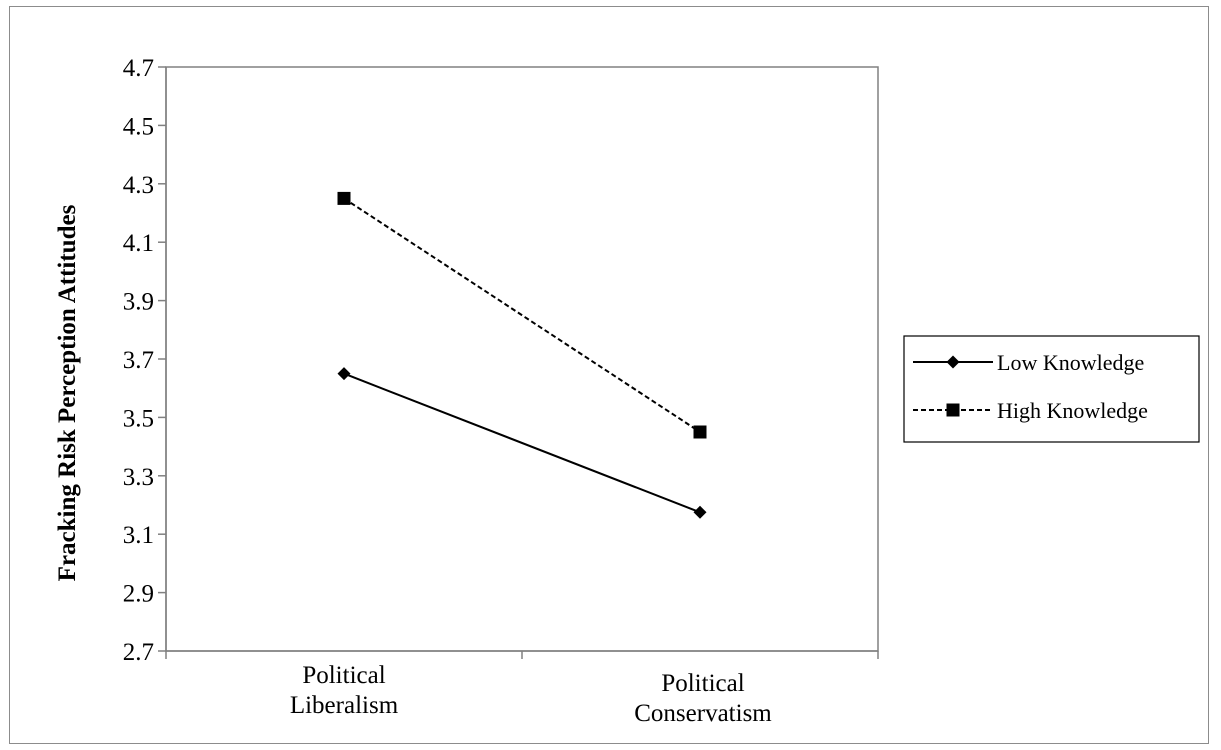 This screenshot has height=750, width=1221. Describe the element at coordinates (703, 713) in the screenshot. I see `x-category-label-line: Conservatism` at that location.